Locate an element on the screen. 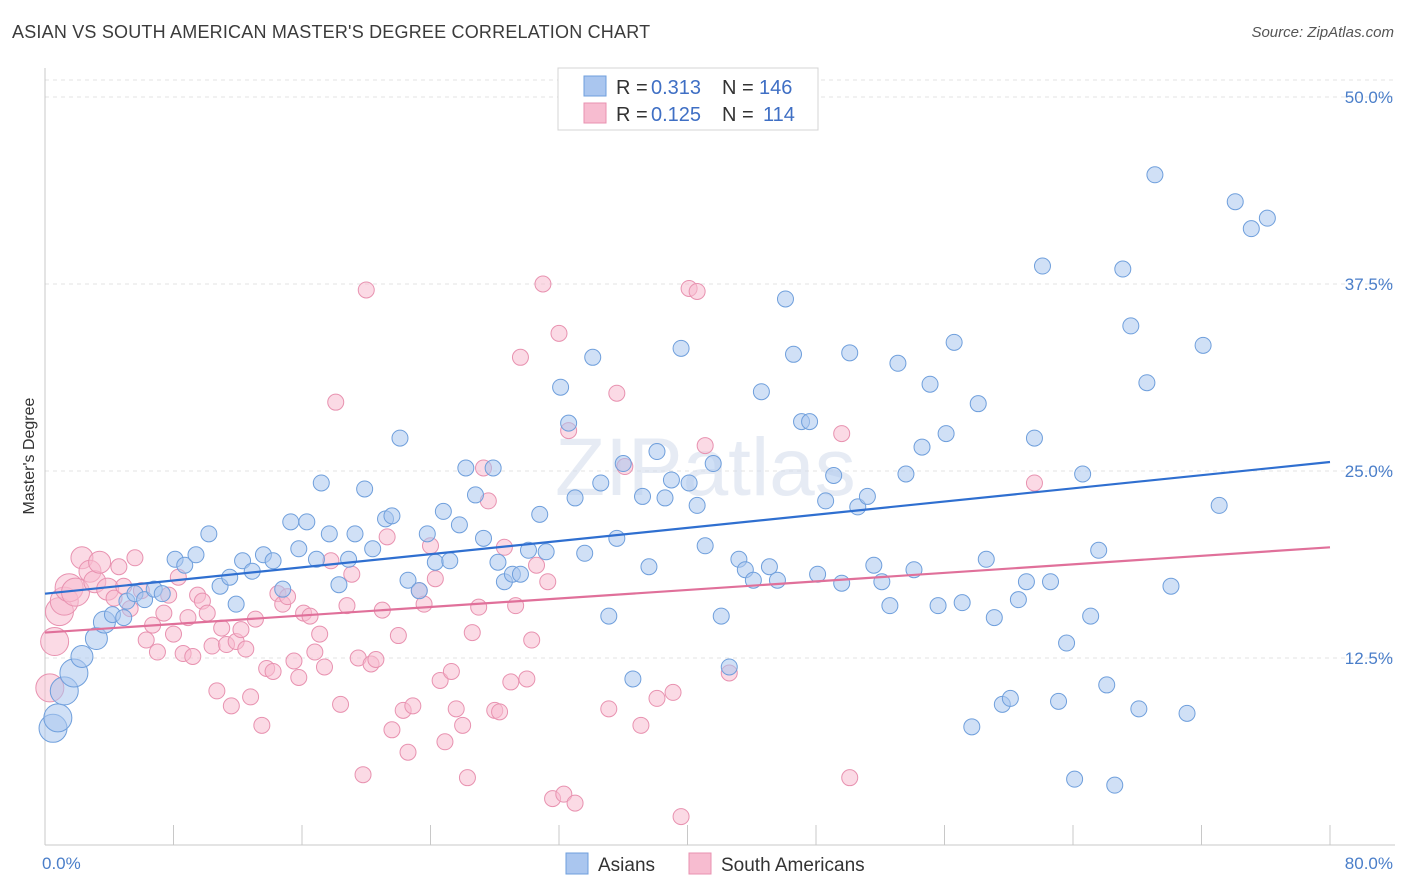 This screenshot has height=892, width=1406. x-tick-label-max: 80.0% is located at coordinates (1369, 863).